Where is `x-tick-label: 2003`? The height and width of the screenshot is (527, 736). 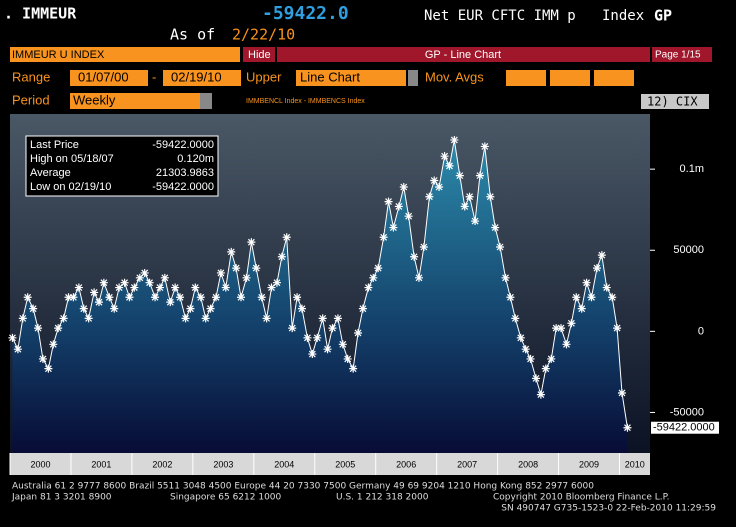
x-tick-label: 2003 is located at coordinates (223, 464).